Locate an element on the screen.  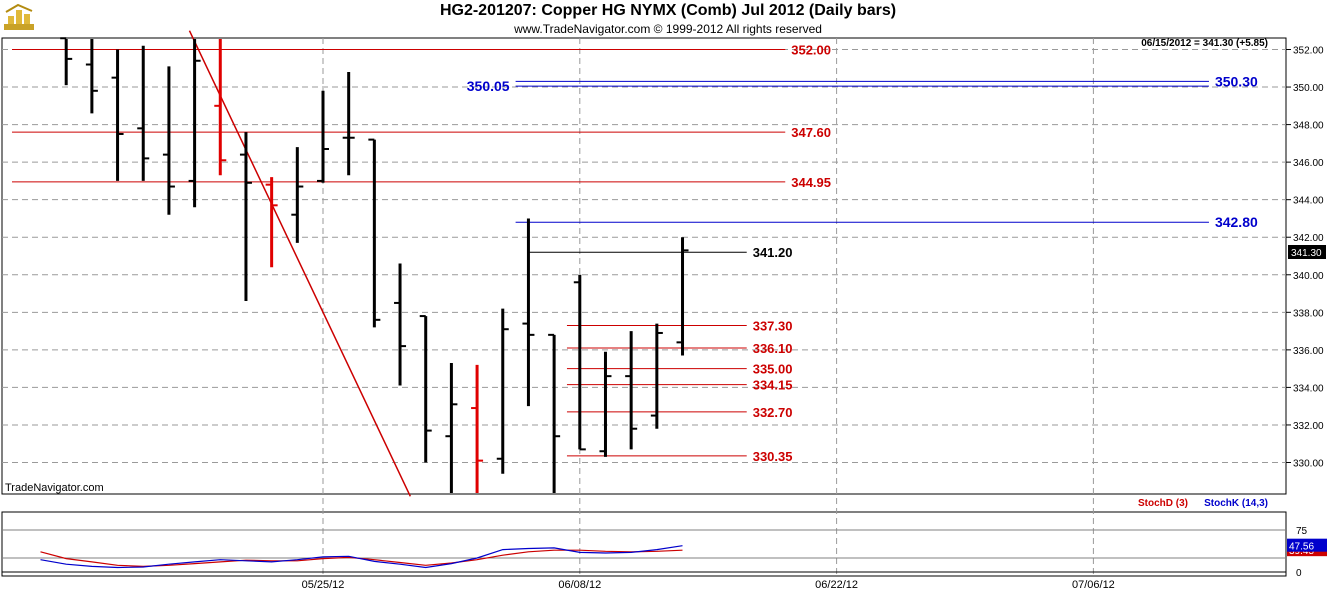
last-price-marker is located at coordinates (1307, 252).